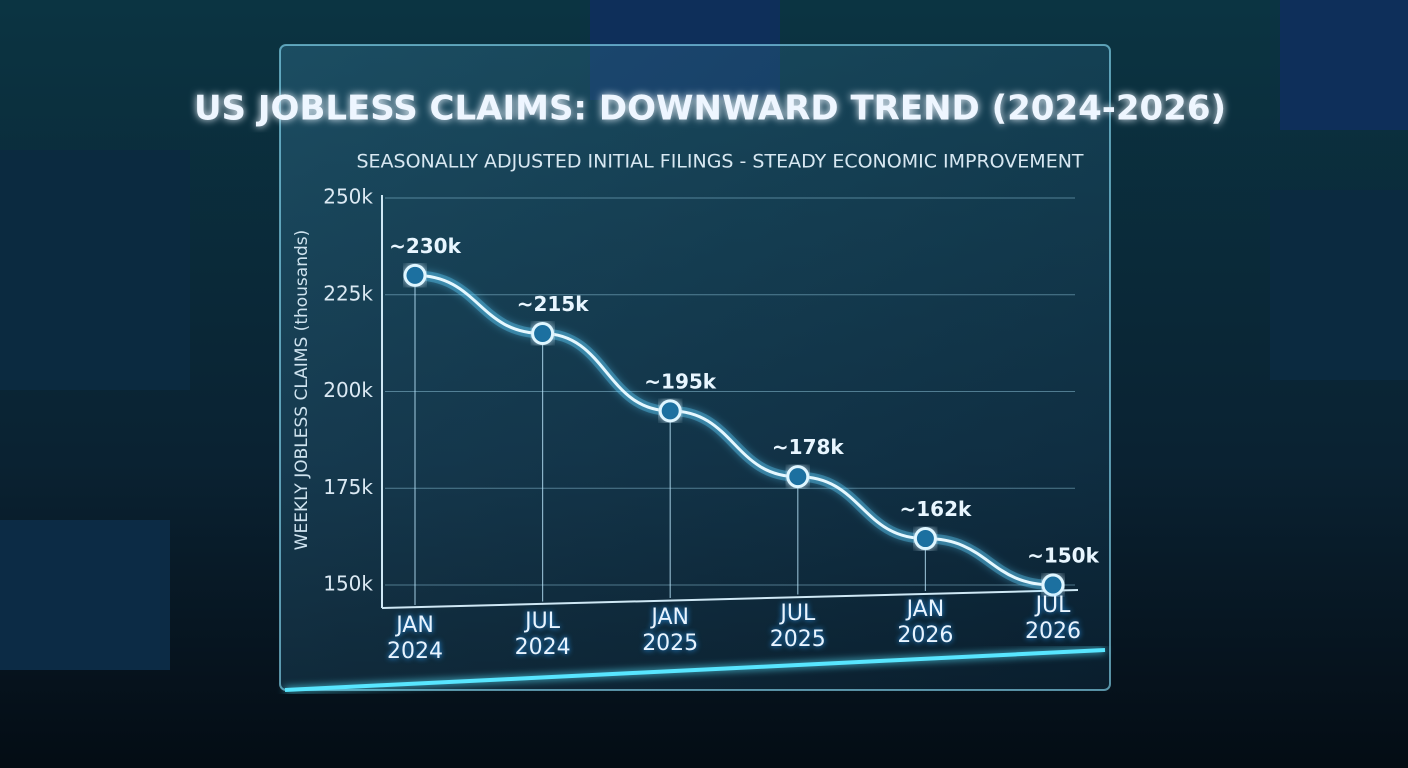  I want to click on value-label: ~178k, so click(808, 447).